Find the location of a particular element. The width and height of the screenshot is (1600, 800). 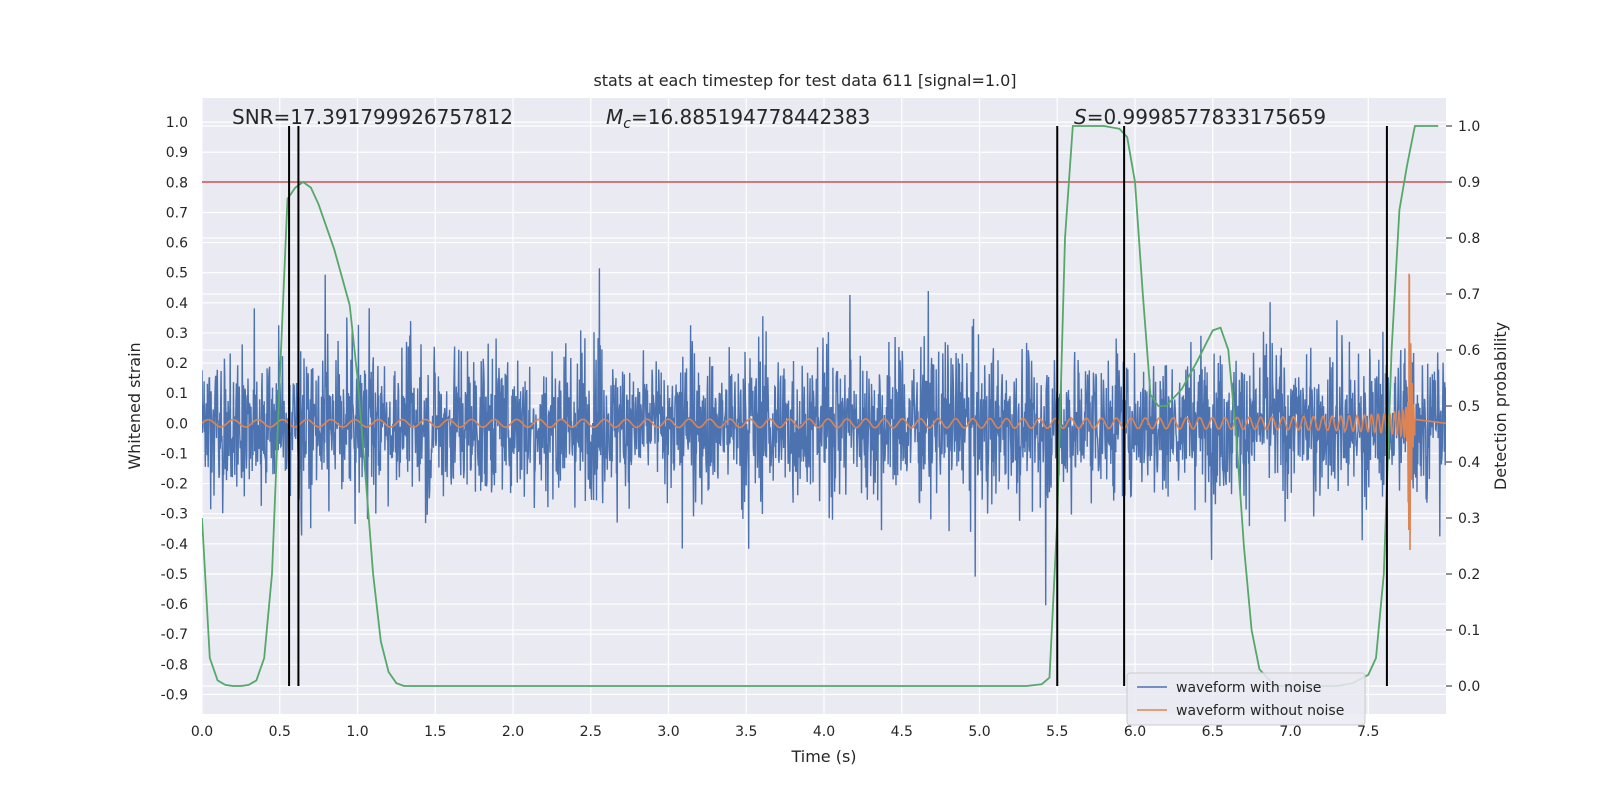

x-tick-label: 5.5 is located at coordinates (1057, 732).